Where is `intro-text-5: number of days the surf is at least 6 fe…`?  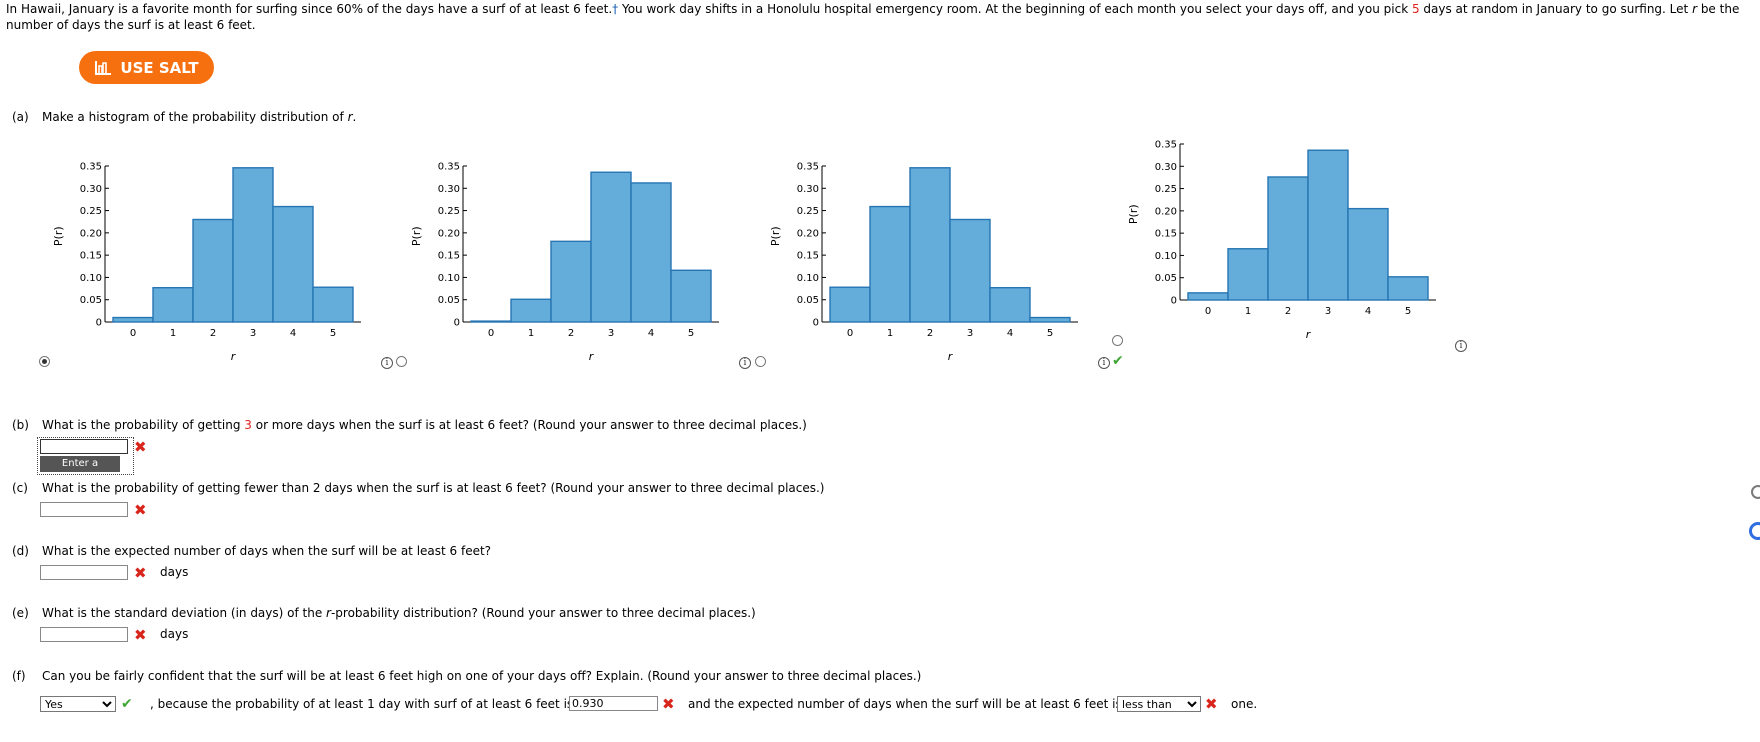
intro-text-5: number of days the surf is at least 6 fe… is located at coordinates (131, 25).